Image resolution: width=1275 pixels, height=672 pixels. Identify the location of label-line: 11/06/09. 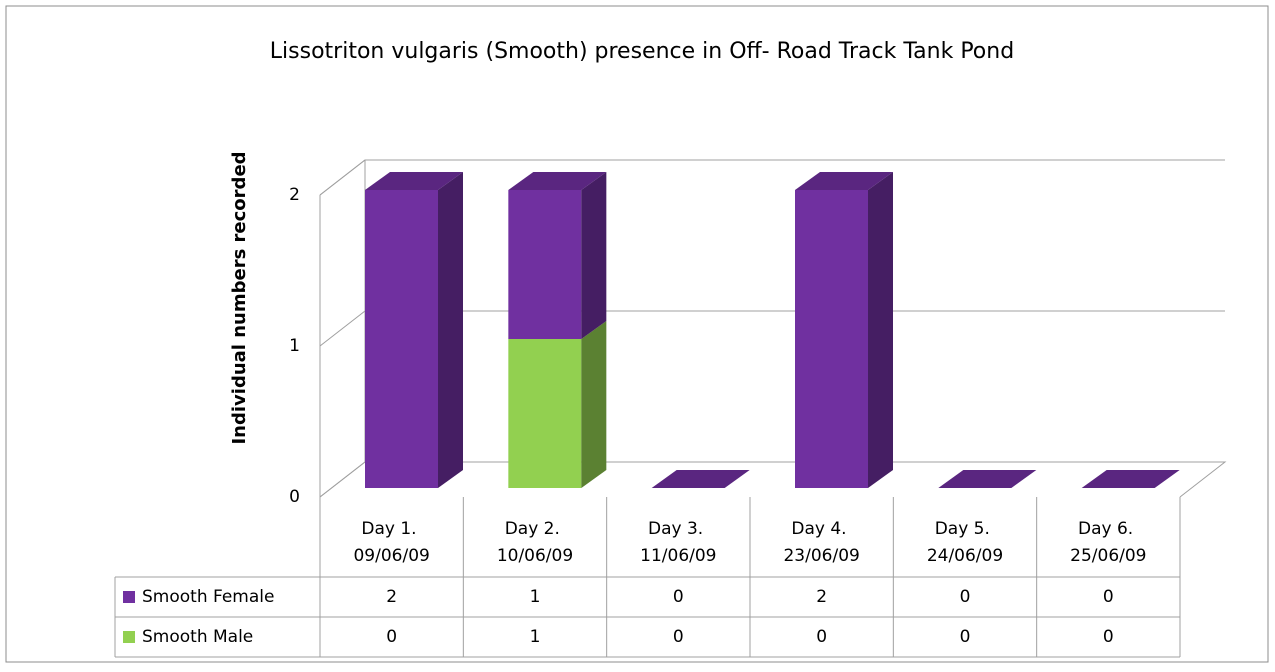
(678, 556).